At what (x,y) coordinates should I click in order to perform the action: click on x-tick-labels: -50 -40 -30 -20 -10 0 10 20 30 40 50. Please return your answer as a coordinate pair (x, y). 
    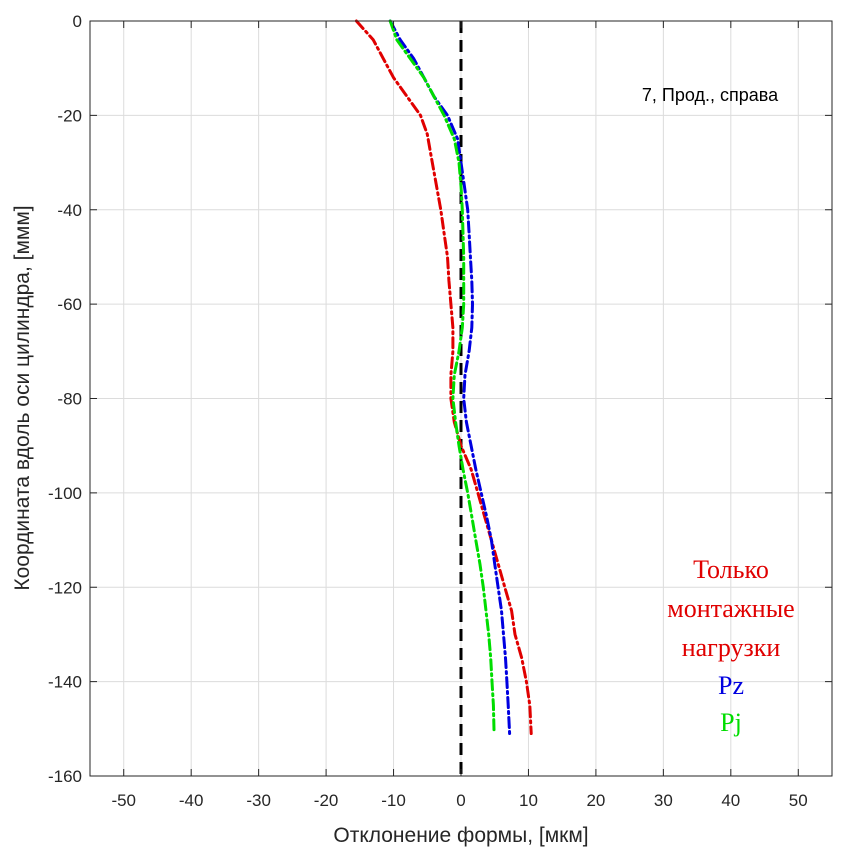
    Looking at the image, I should click on (459, 800).